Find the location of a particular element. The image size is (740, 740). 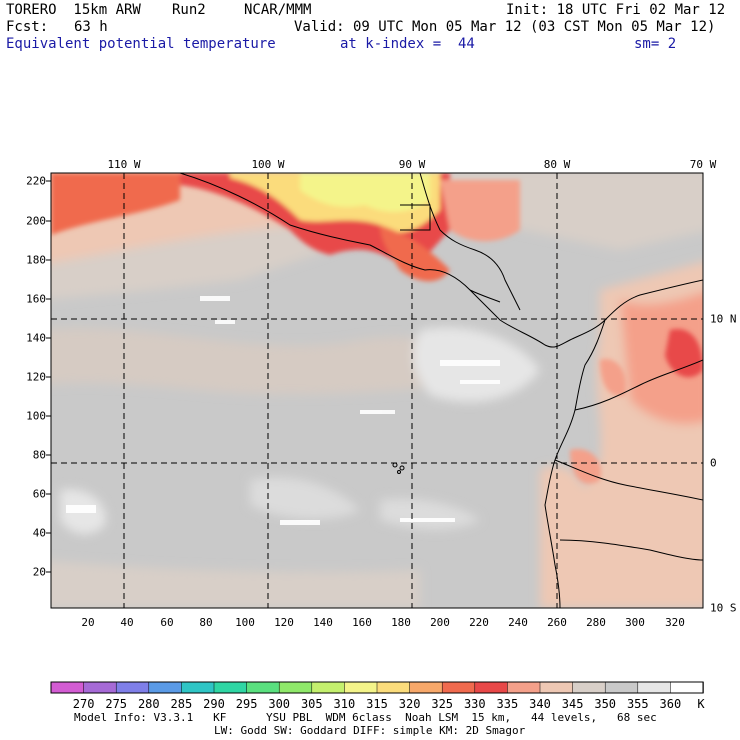

y-tick-label: 40 is located at coordinates (39, 533).